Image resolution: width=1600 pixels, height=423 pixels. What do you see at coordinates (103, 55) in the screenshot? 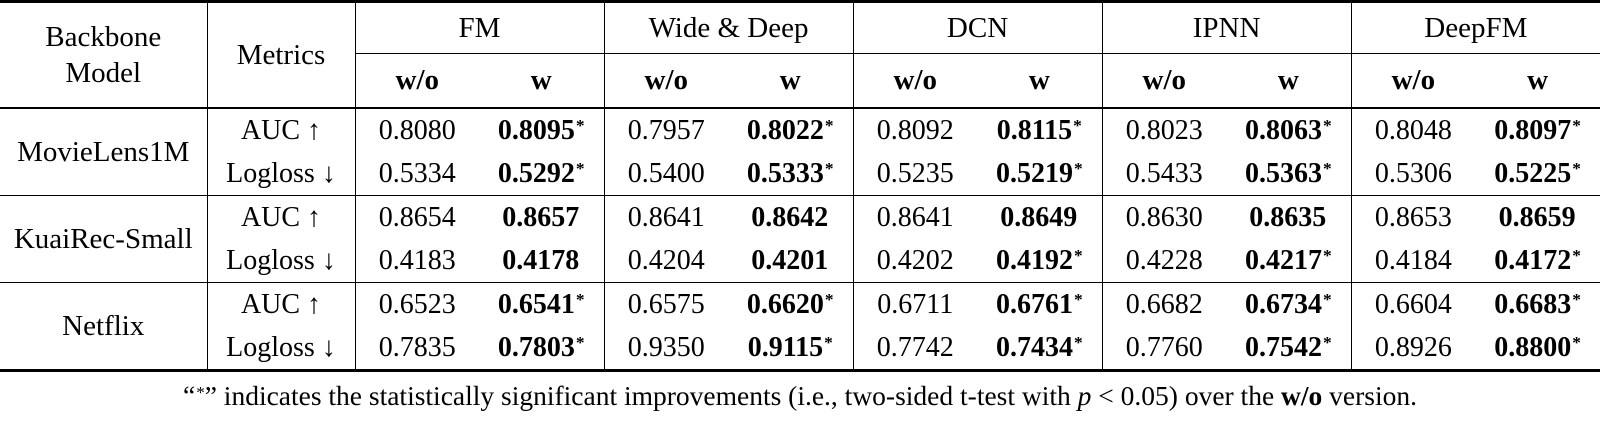
I see `header-backbone-model: Backbone Model` at bounding box center [103, 55].